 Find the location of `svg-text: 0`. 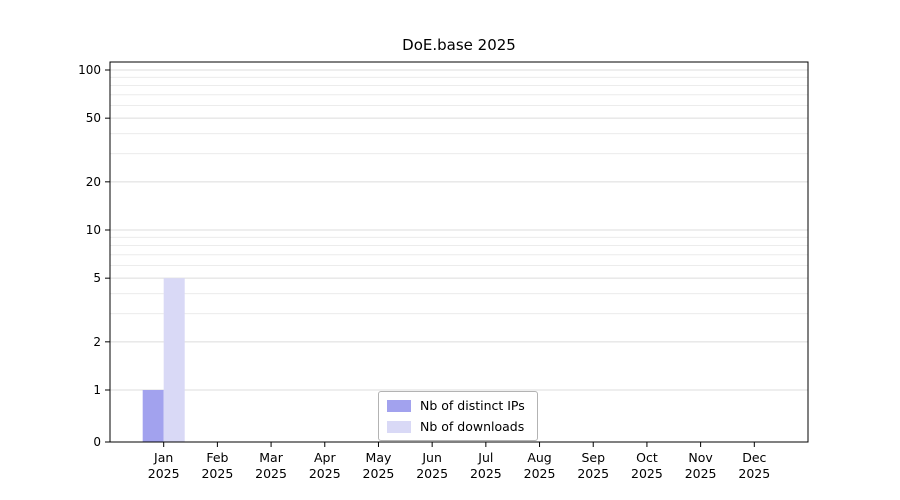

svg-text: 0 is located at coordinates (97, 442).